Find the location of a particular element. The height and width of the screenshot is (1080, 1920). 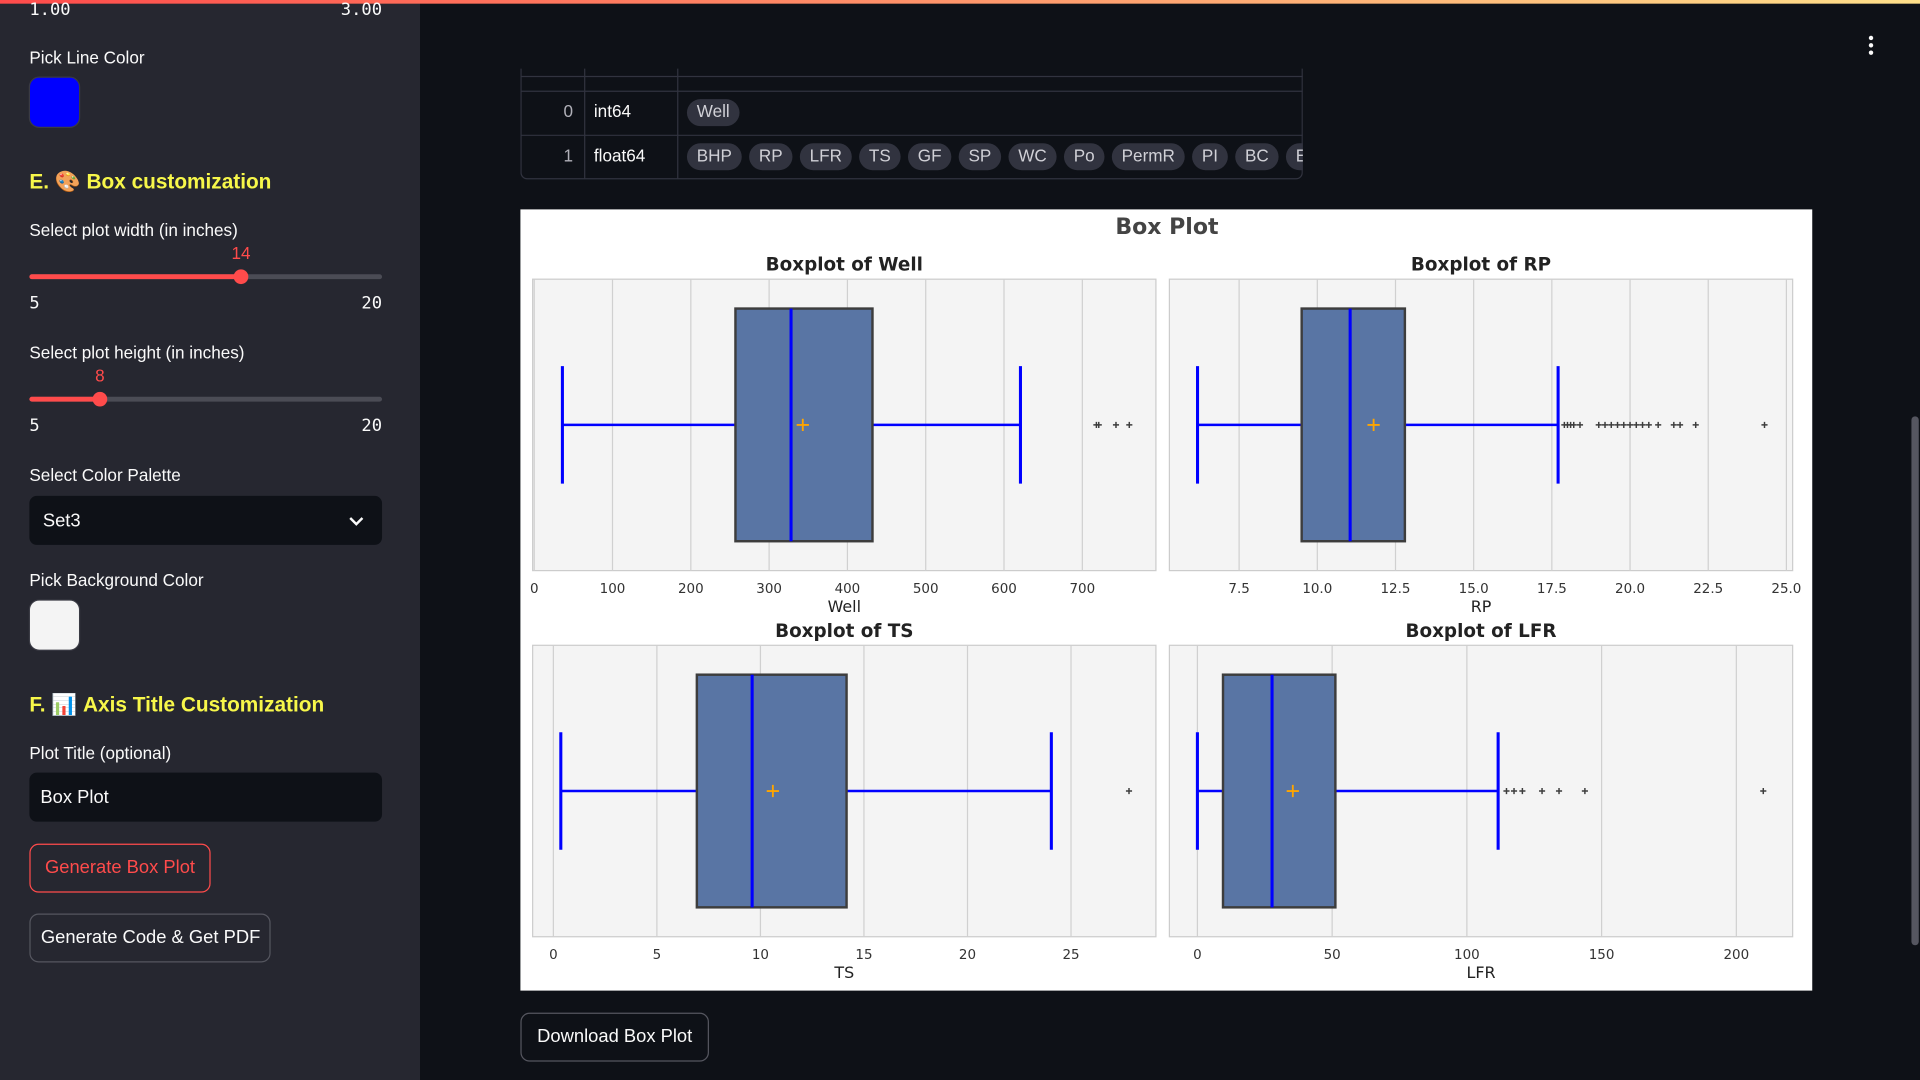

section-header: F. 📊 Axis Title Customization is located at coordinates (176, 704).